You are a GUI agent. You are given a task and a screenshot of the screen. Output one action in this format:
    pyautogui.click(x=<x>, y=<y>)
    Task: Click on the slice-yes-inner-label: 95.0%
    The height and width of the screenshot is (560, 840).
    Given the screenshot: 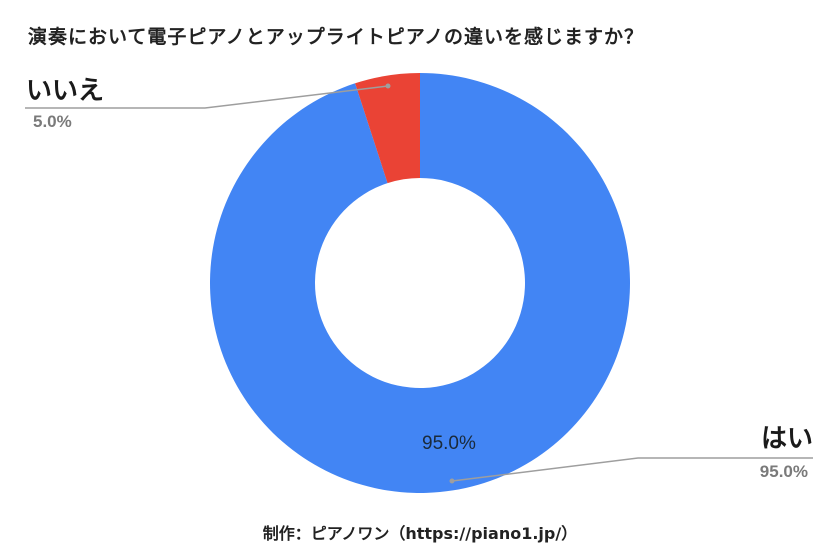 What is the action you would take?
    pyautogui.click(x=449, y=443)
    